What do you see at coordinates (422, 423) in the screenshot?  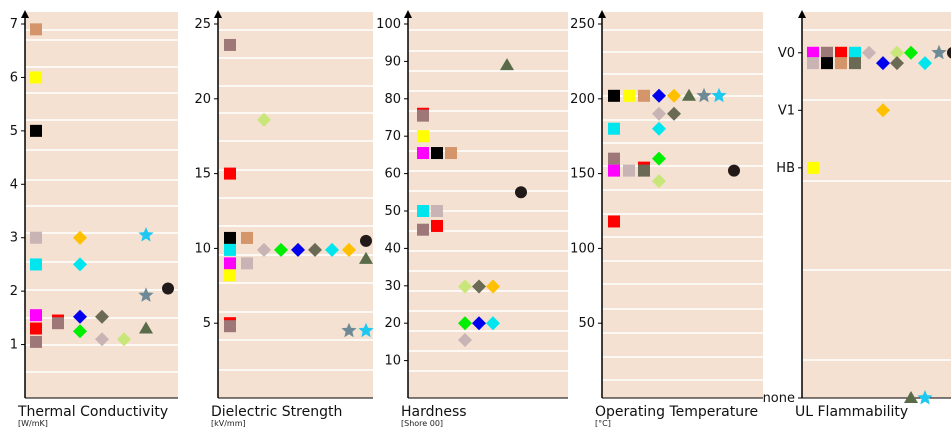 I see `panel-unit: [Shore 00]` at bounding box center [422, 423].